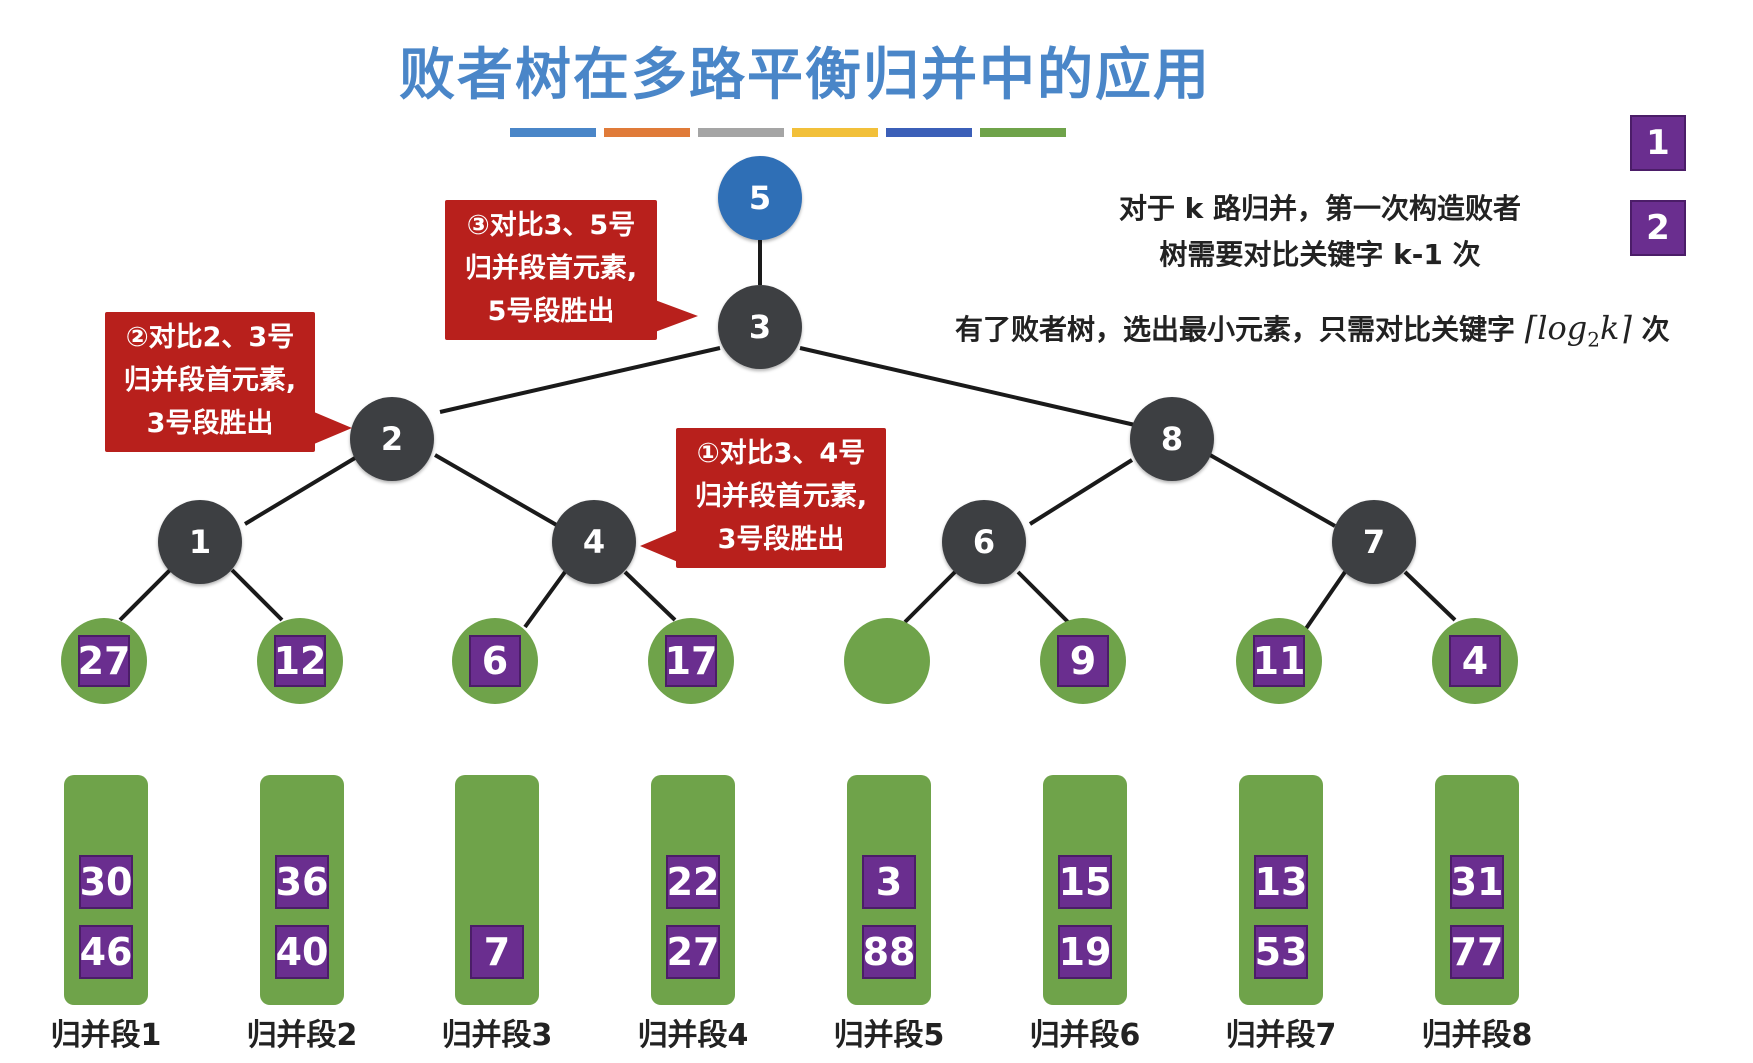 Image resolution: width=1753 pixels, height=1063 pixels. Describe the element at coordinates (1658, 228) in the screenshot. I see `legend-key-2: 2` at that location.